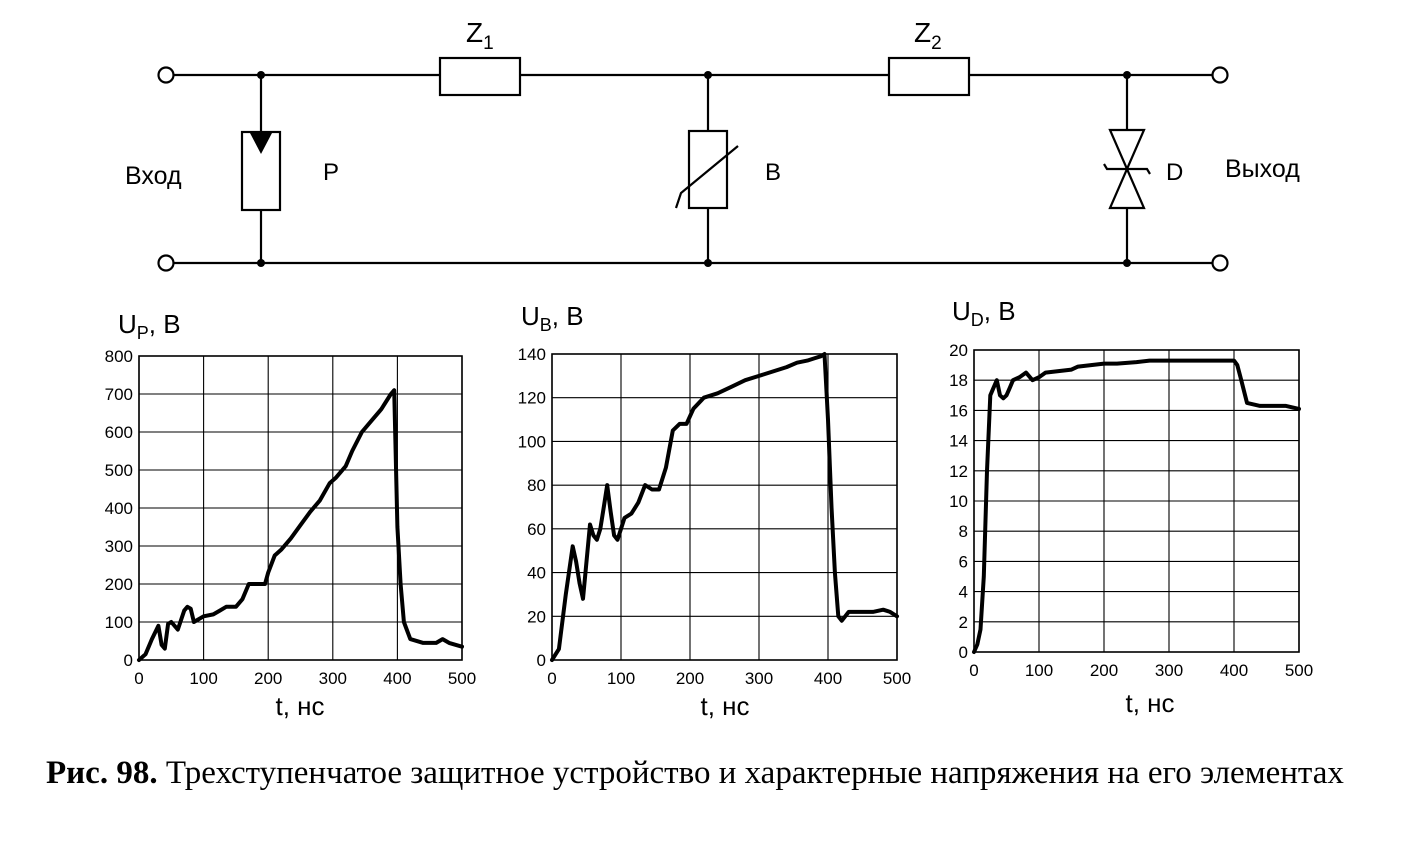 This screenshot has height=868, width=1422. I want to click on z1-resistor, so click(480, 76).